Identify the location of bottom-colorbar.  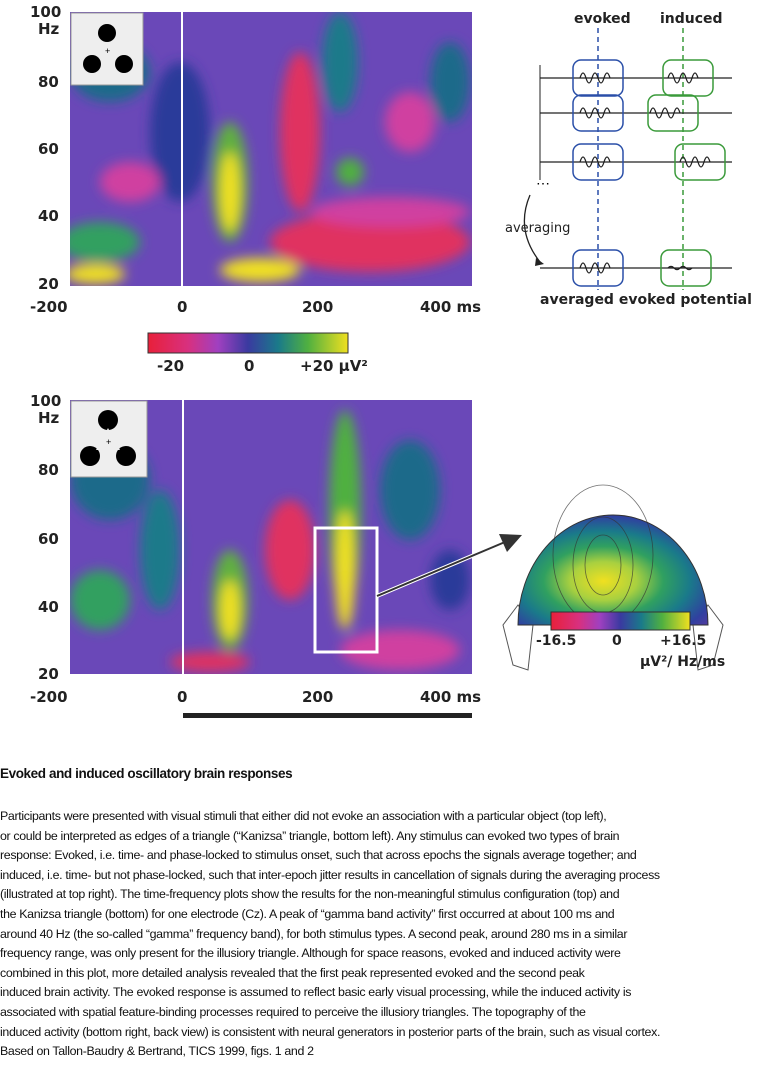
(620, 621).